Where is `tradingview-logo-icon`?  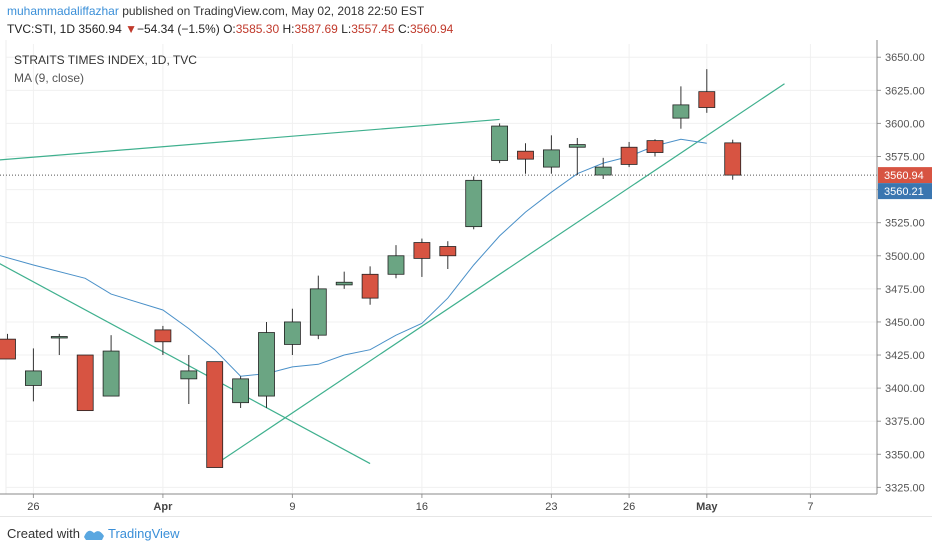 tradingview-logo-icon is located at coordinates (94, 534).